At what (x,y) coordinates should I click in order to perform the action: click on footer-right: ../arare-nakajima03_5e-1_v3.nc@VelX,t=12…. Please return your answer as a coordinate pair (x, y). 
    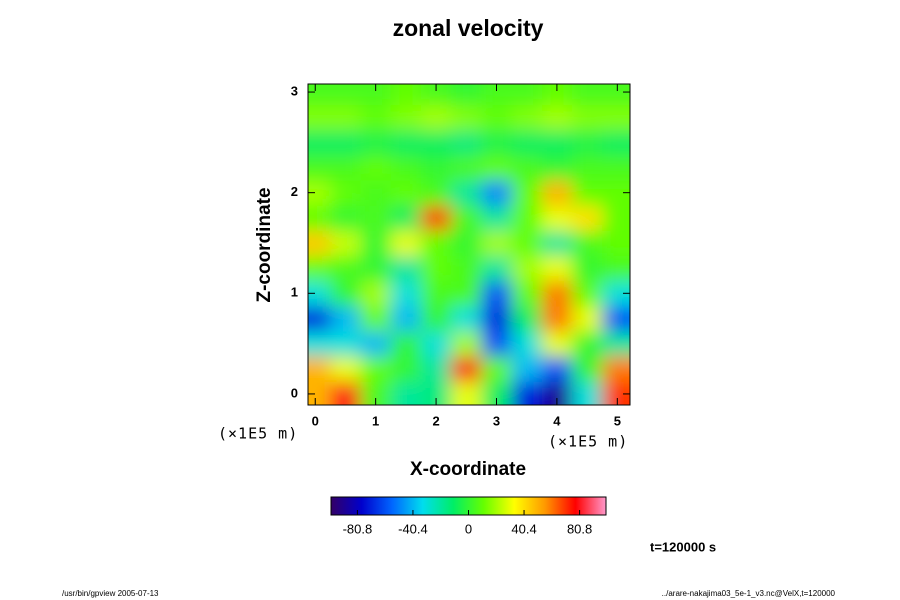
    Looking at the image, I should click on (749, 593).